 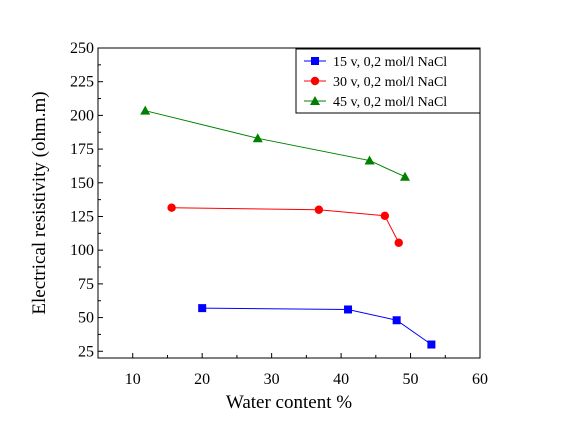 I want to click on legend-label: 15 v, 0,2 mol/l NaCl, so click(x=390, y=62).